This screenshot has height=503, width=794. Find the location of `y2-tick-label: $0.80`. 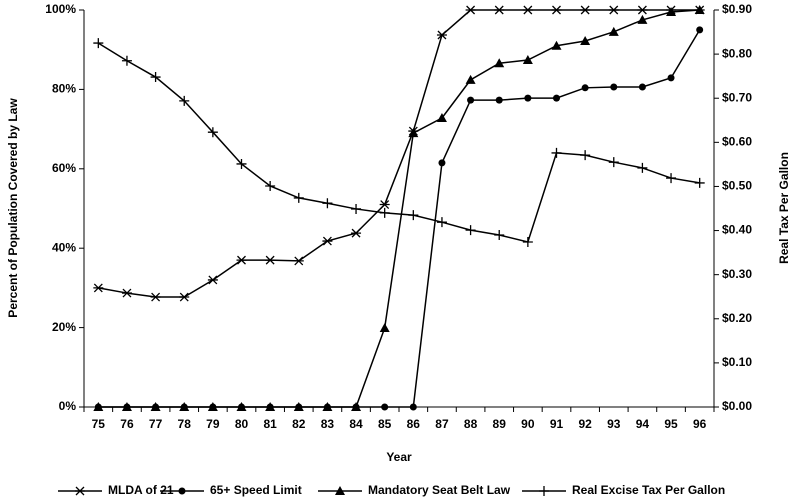

y2-tick-label: $0.80 is located at coordinates (737, 53).